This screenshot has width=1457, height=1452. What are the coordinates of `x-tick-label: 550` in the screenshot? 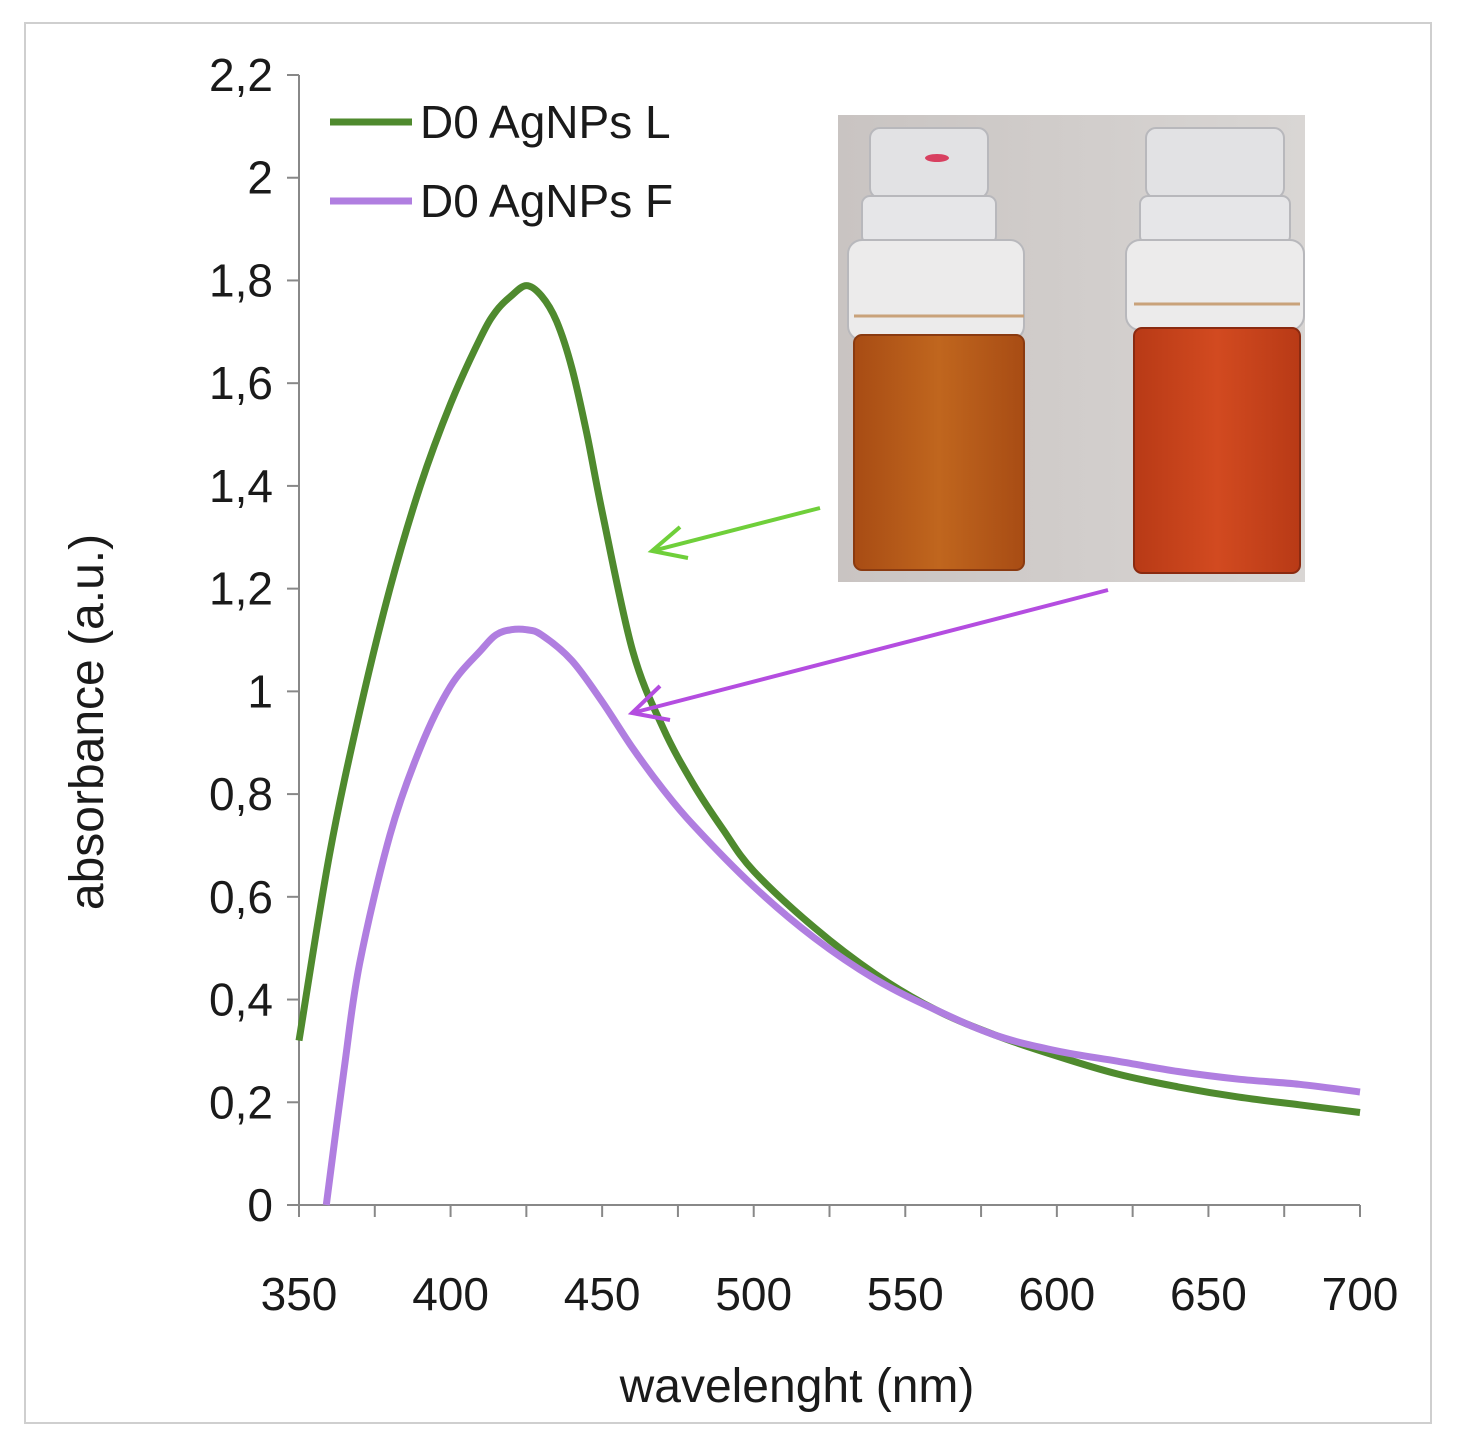 It's located at (905, 1294).